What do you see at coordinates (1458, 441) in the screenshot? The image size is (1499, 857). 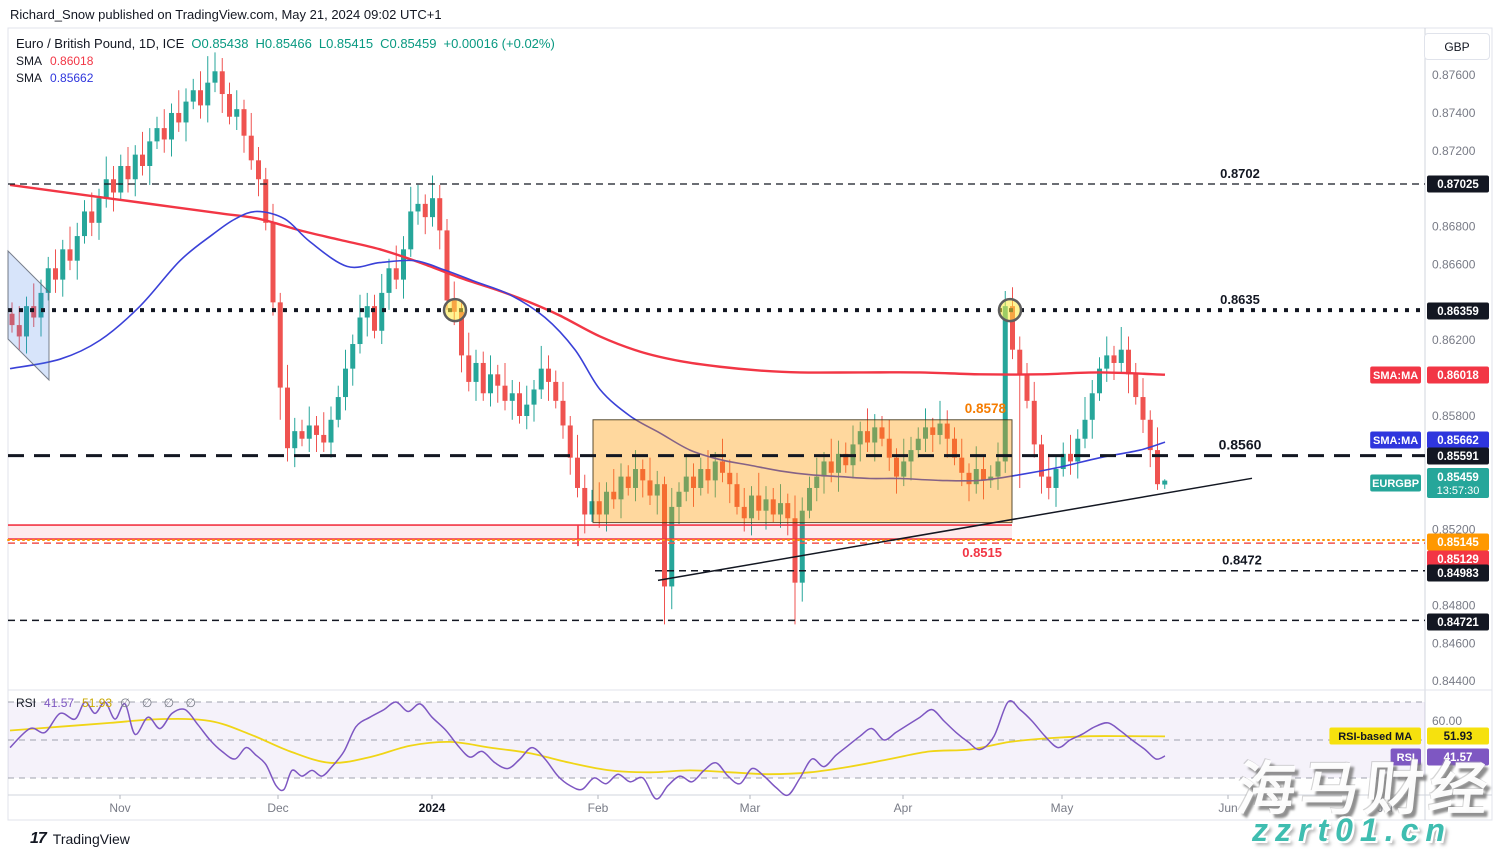 I see `badge-price: 0.85662` at bounding box center [1458, 441].